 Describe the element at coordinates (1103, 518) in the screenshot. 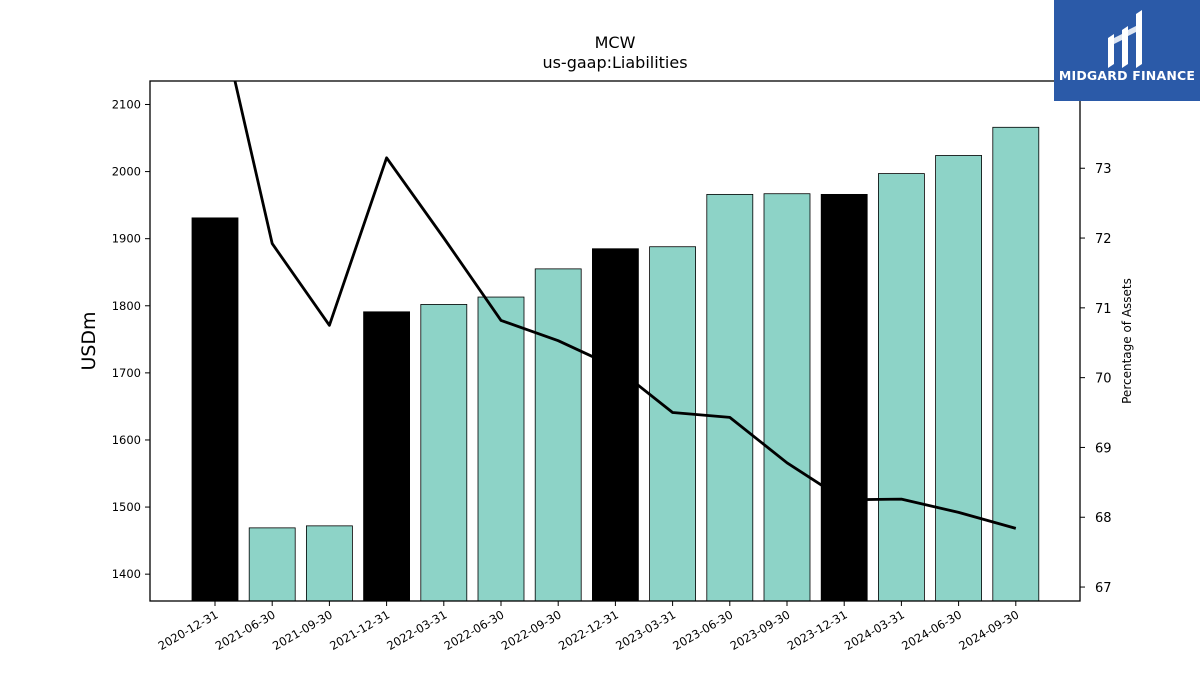

I see `y2-tick-label: 68` at that location.